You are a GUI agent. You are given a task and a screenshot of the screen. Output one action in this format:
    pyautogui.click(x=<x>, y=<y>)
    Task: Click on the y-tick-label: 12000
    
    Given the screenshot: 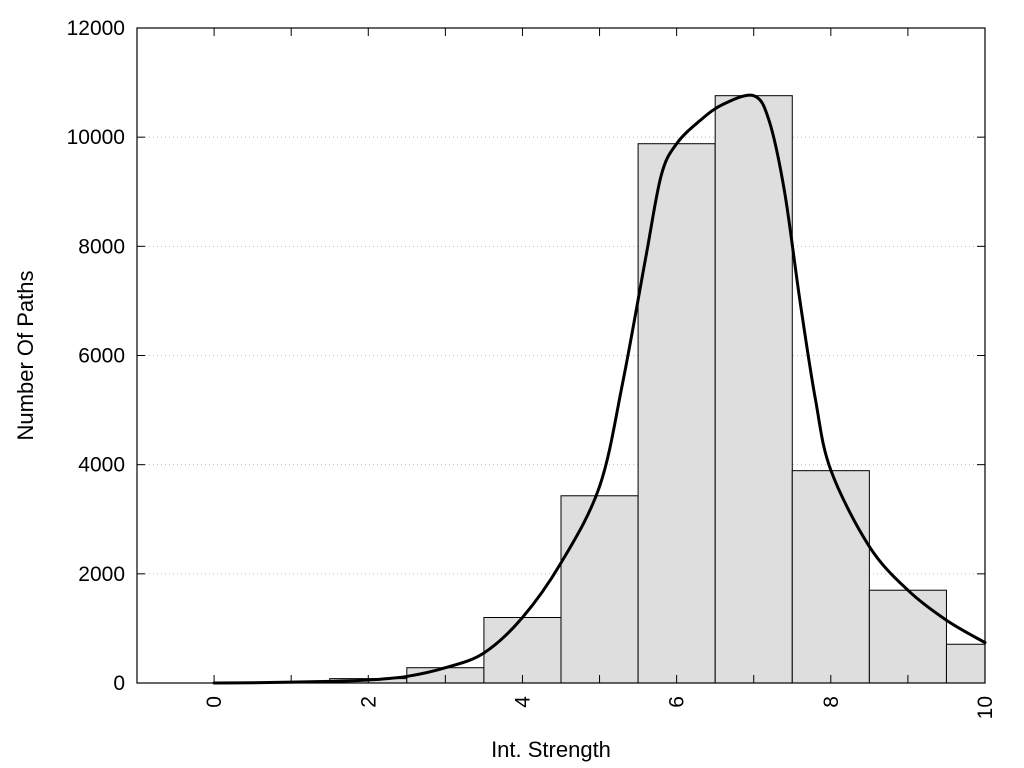 What is the action you would take?
    pyautogui.click(x=96, y=28)
    